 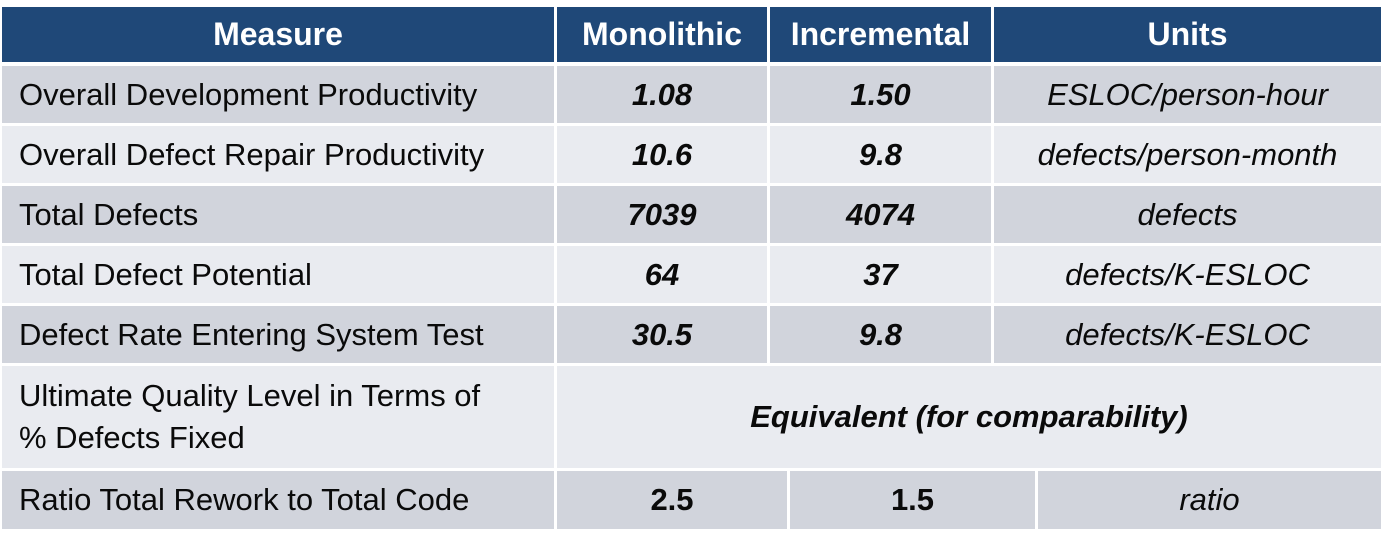 What do you see at coordinates (250, 396) in the screenshot?
I see `measure-line-1: Ultimate Quality Level in Terms of` at bounding box center [250, 396].